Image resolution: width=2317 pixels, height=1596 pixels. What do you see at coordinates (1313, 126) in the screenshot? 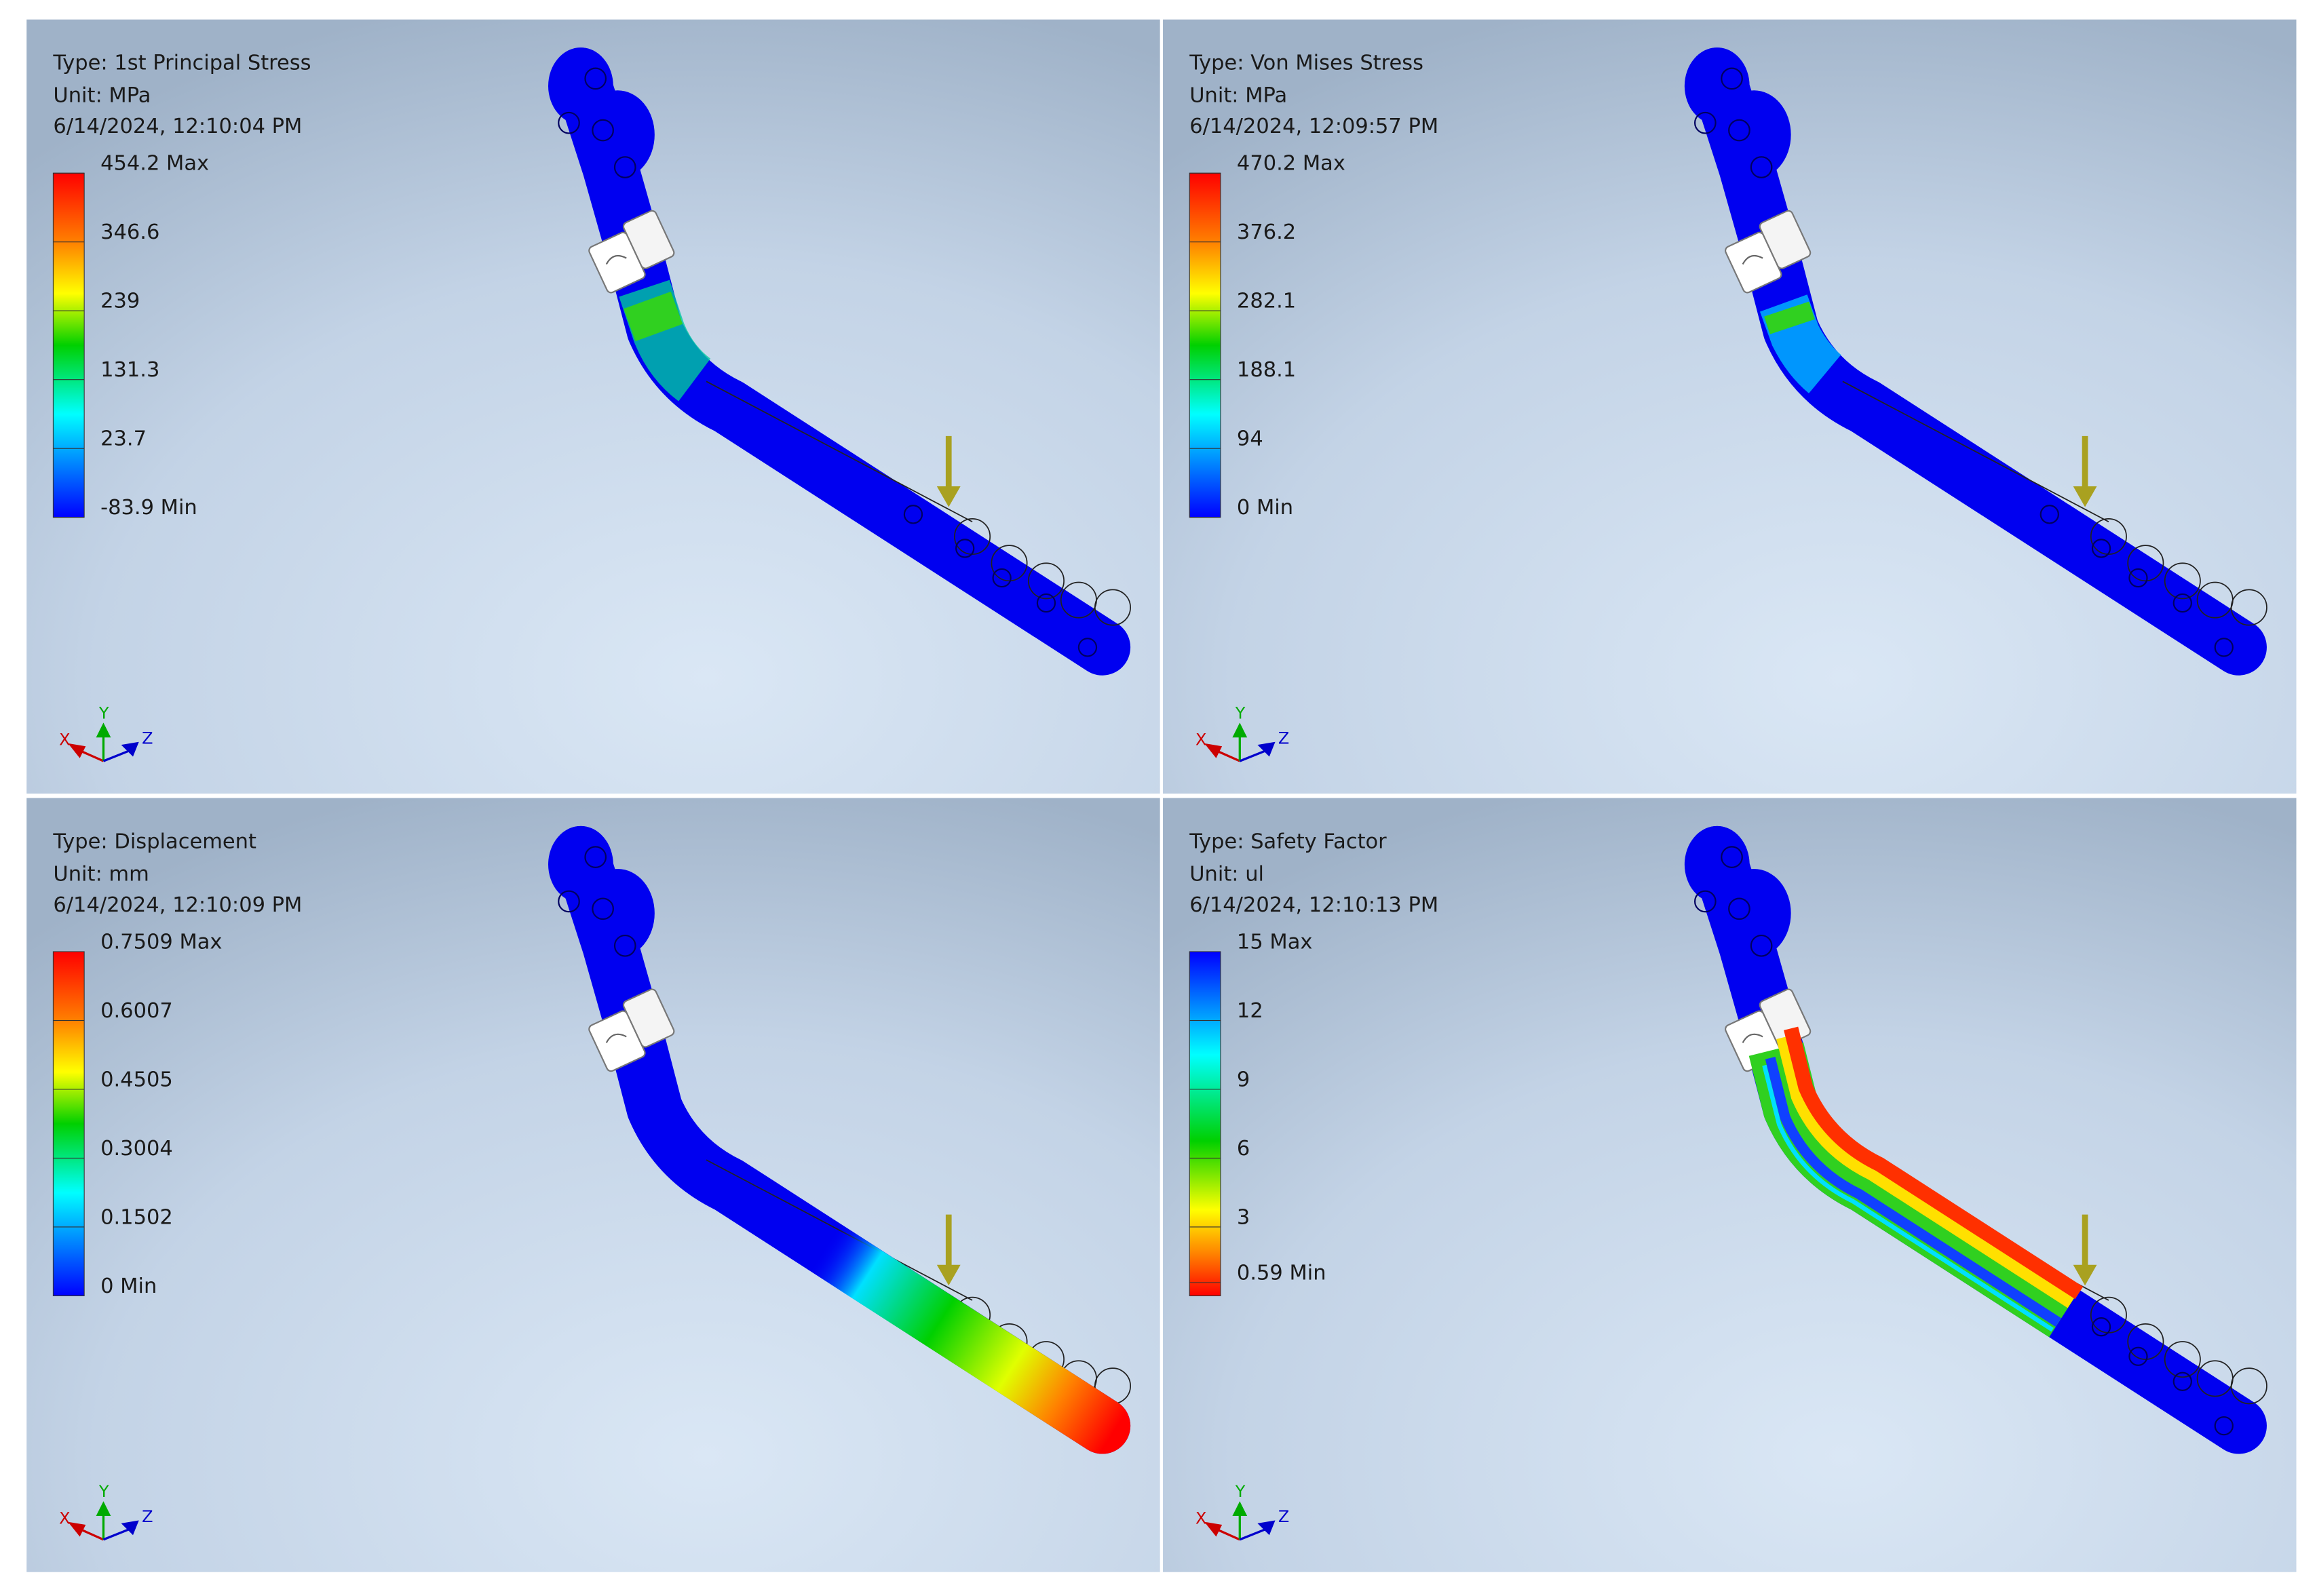
I see `result-timestamp: 6/14/2024, 12:09:57 PM` at bounding box center [1313, 126].